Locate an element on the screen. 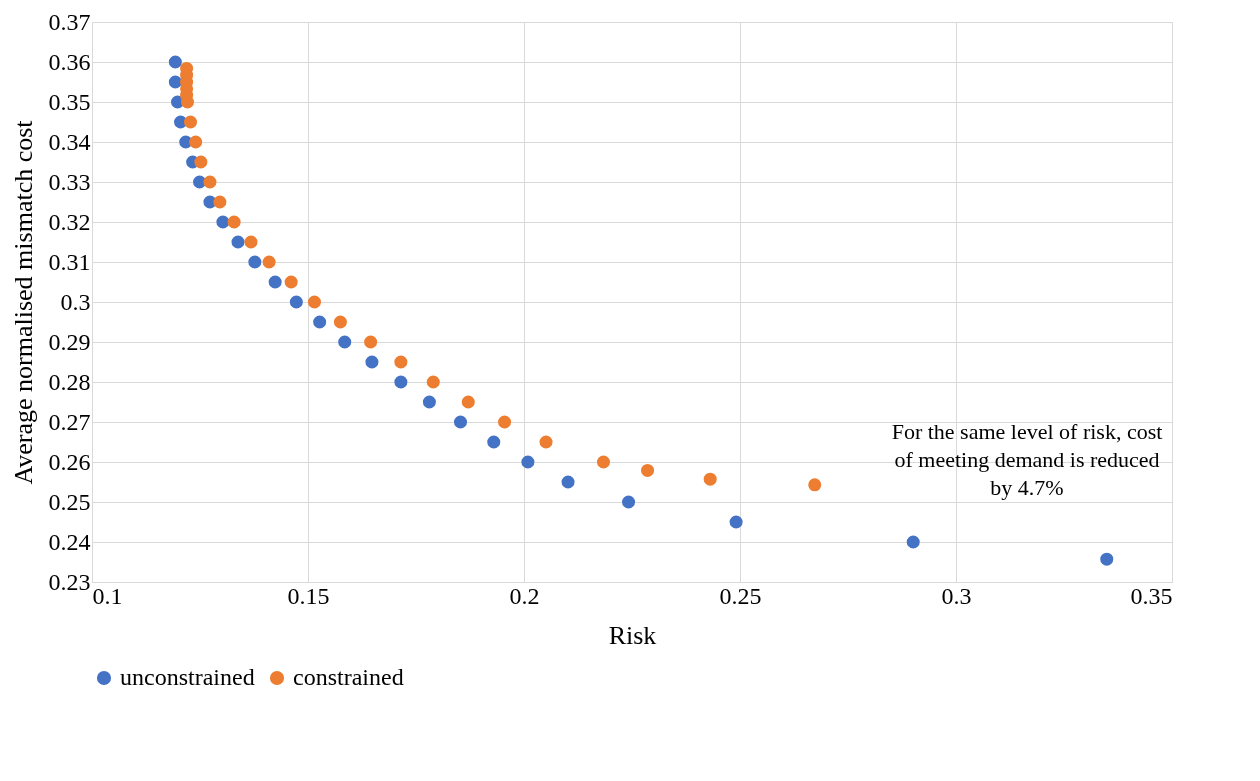 The image size is (1260, 781). y-tick-label: 0.31 is located at coordinates (69, 261).